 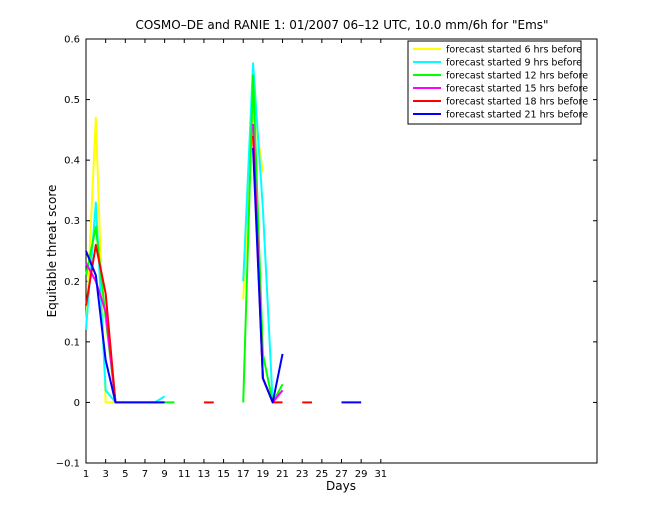 What do you see at coordinates (72, 282) in the screenshot?
I see `y-tick-label: 0.2` at bounding box center [72, 282].